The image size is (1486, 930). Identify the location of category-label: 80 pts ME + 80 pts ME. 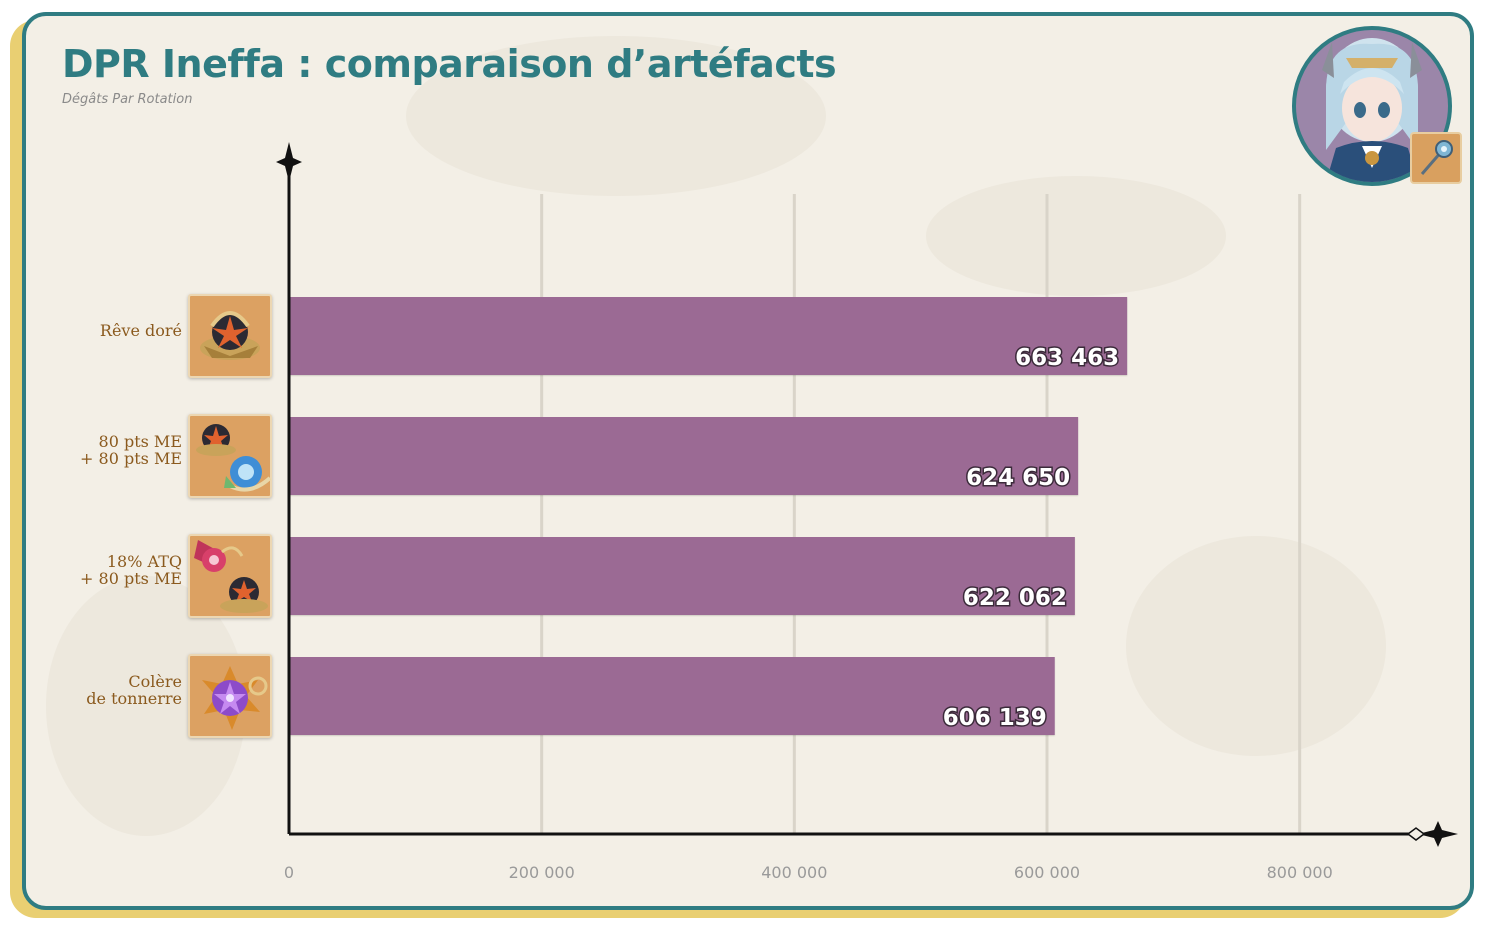
(104, 450).